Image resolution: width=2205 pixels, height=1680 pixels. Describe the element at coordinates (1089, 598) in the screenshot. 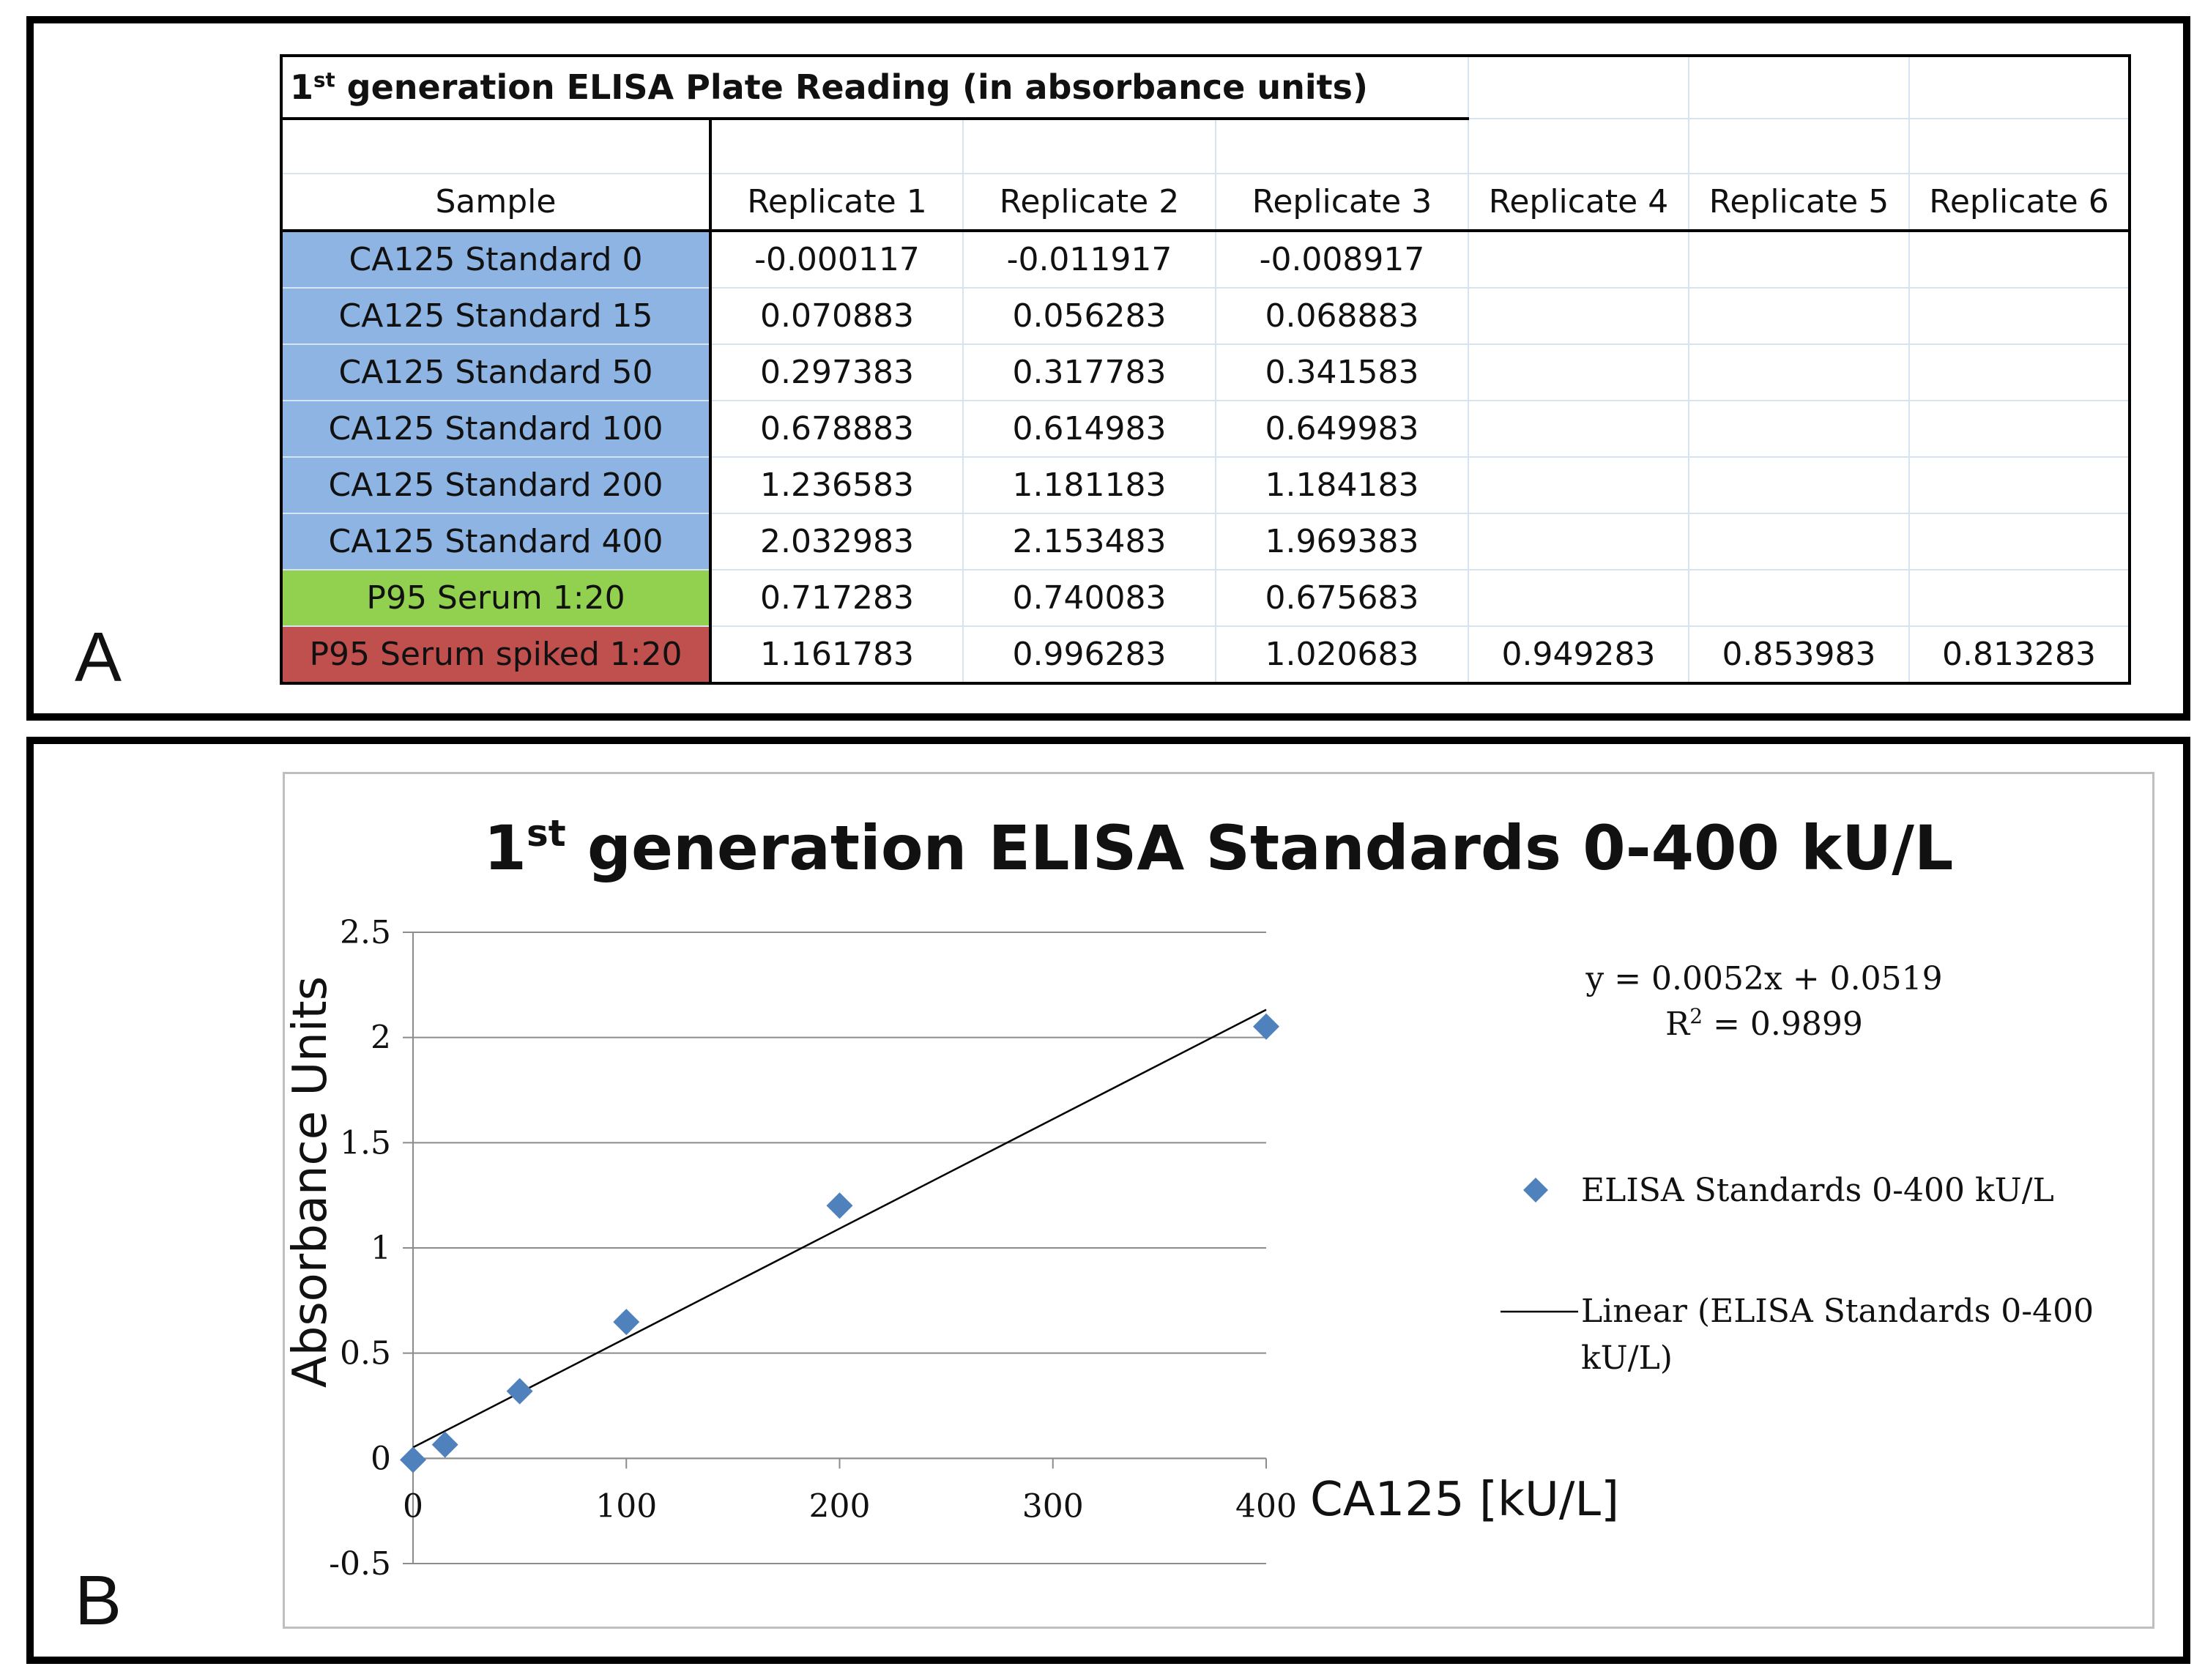

I see `value-cell: 0.740083` at that location.